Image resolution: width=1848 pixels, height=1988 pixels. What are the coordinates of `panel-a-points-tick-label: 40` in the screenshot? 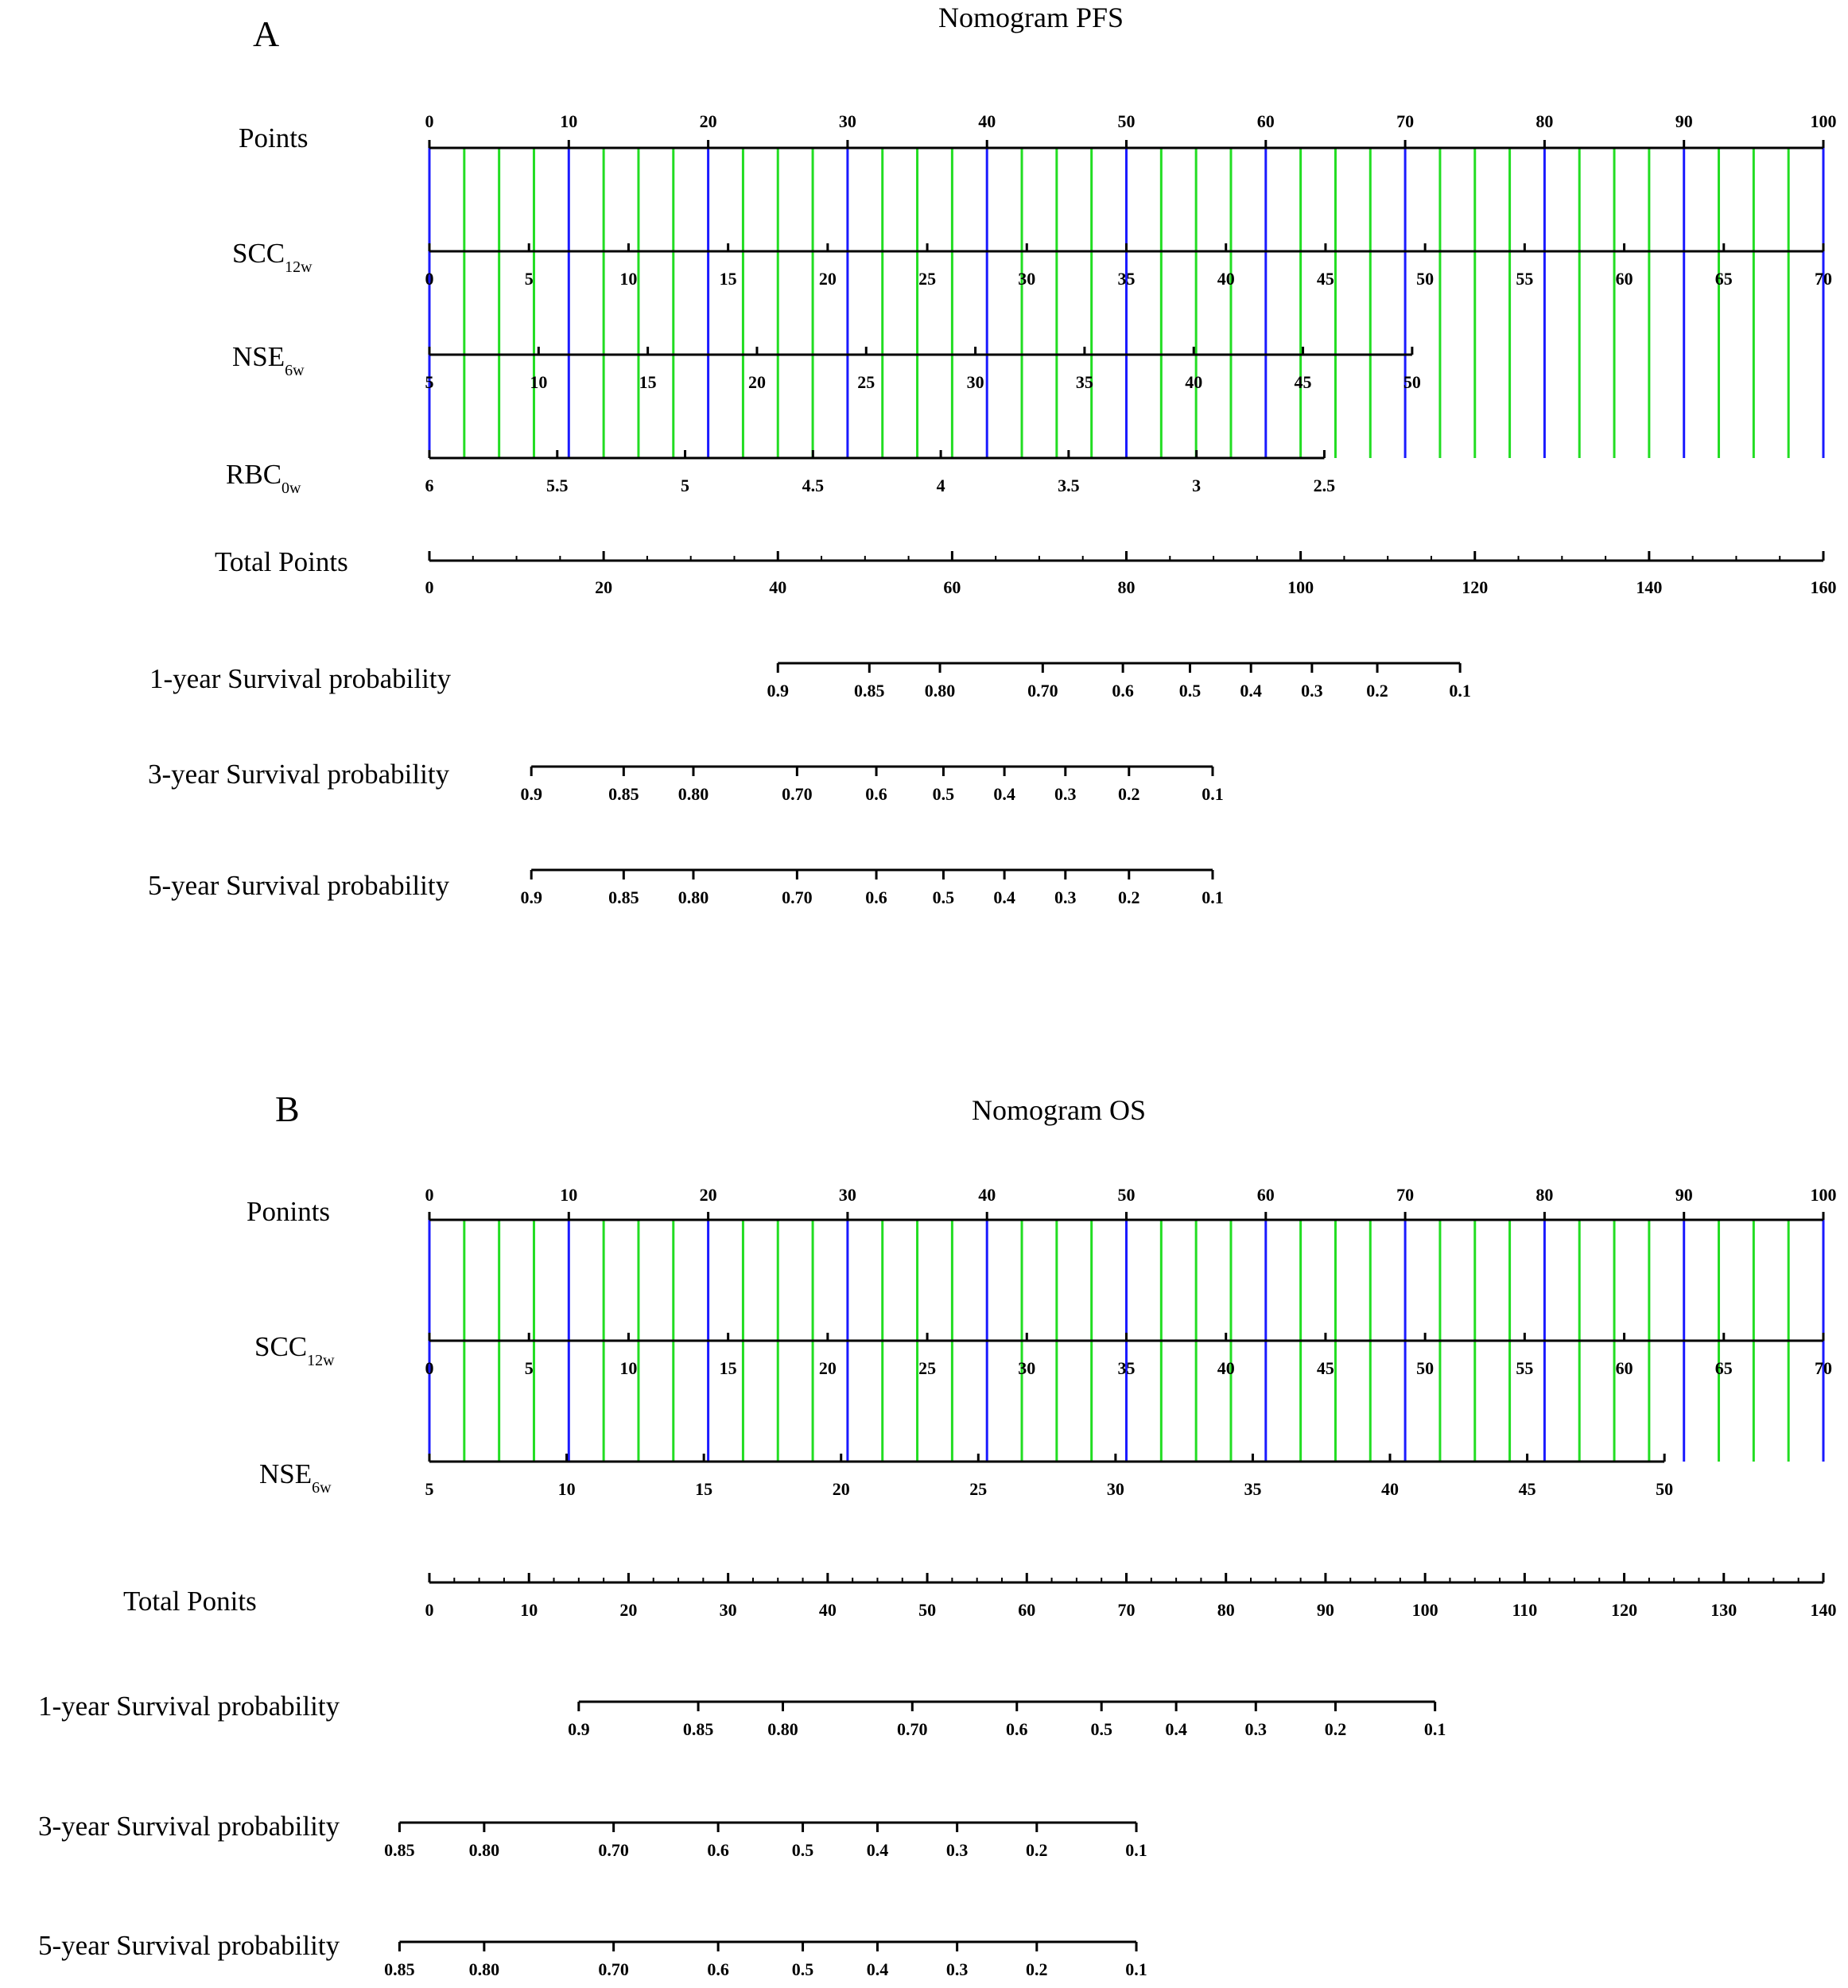 It's located at (987, 121).